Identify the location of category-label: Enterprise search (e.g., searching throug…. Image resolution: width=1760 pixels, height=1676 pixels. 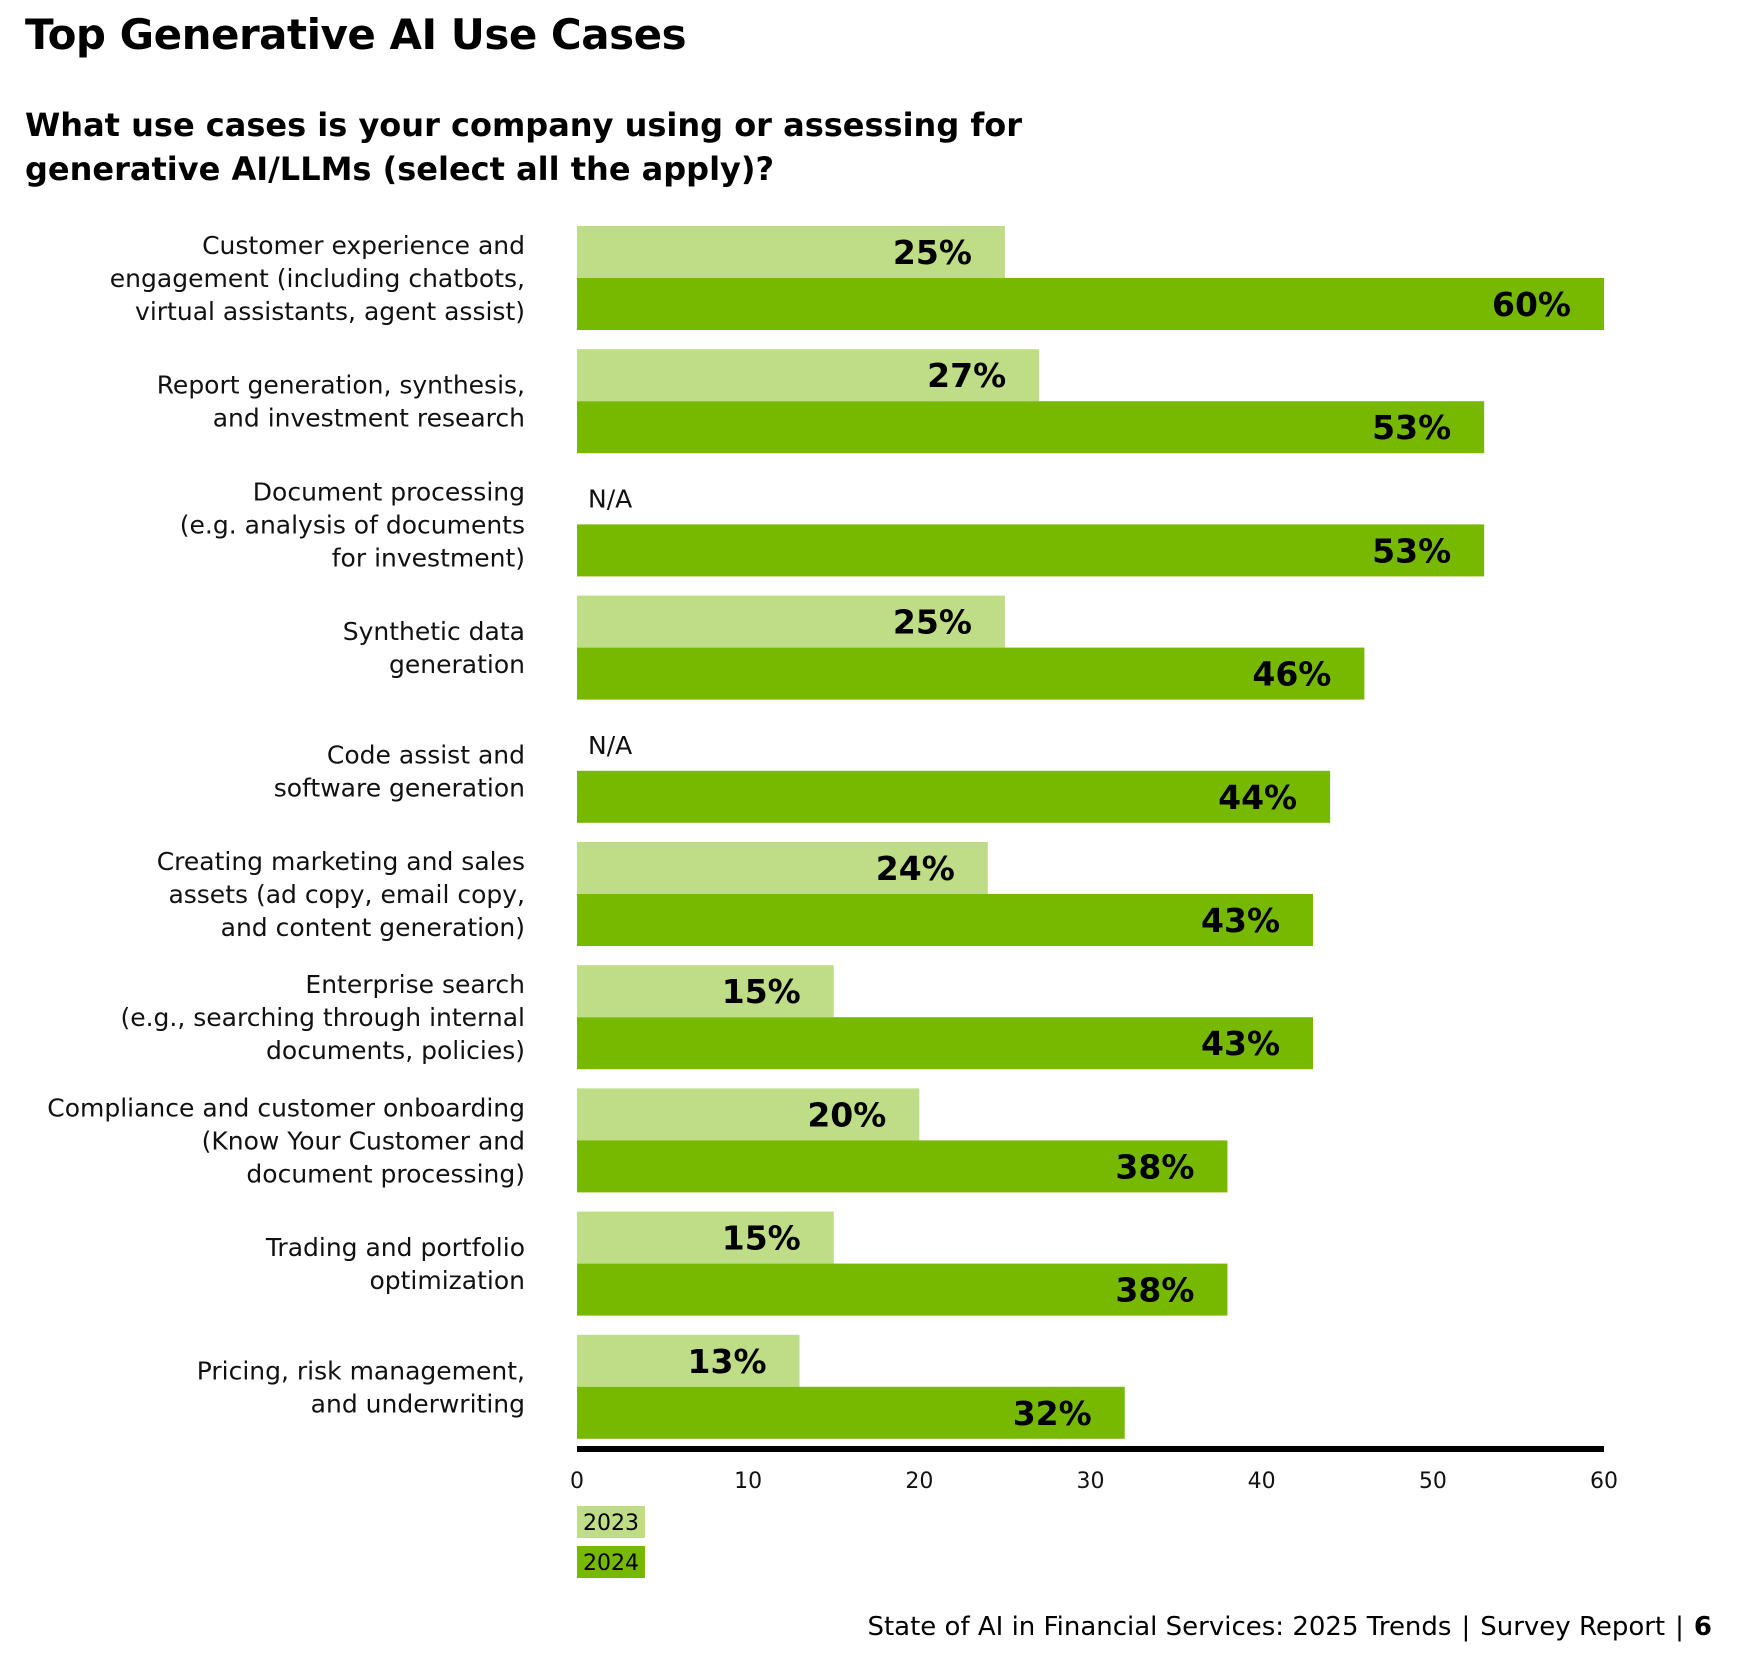
(322, 1017).